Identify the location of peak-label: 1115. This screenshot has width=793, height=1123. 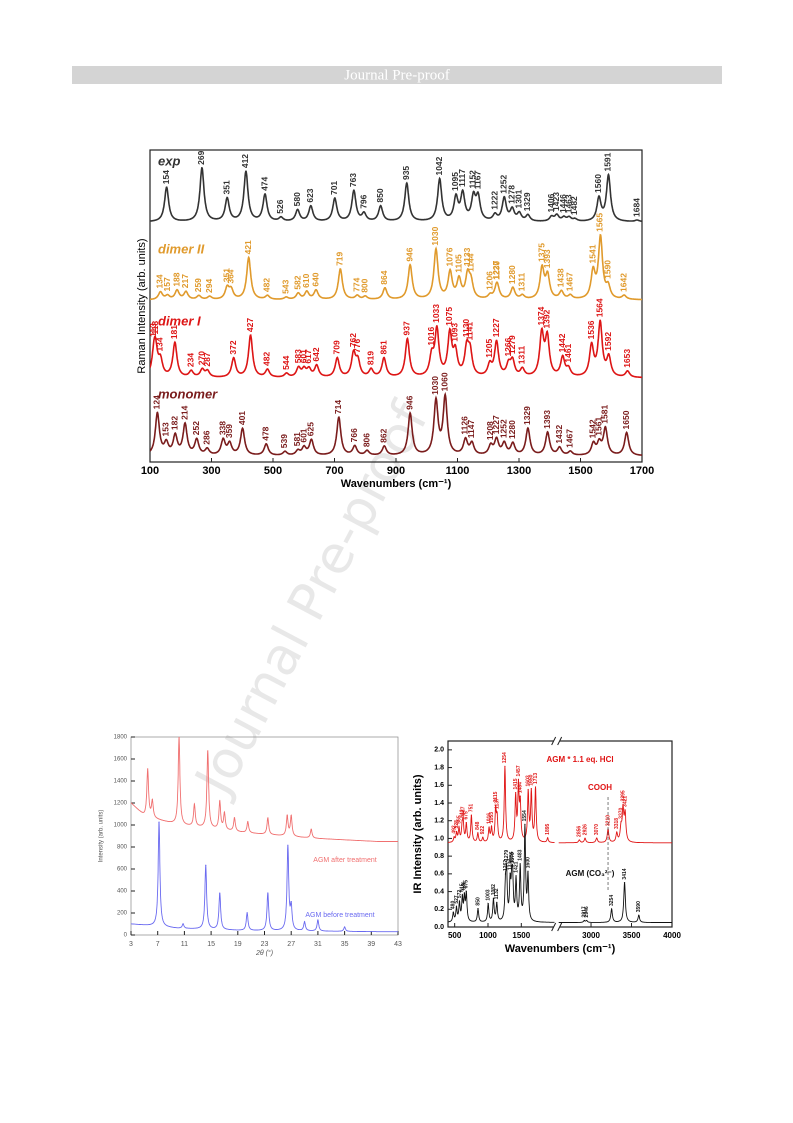
(496, 796).